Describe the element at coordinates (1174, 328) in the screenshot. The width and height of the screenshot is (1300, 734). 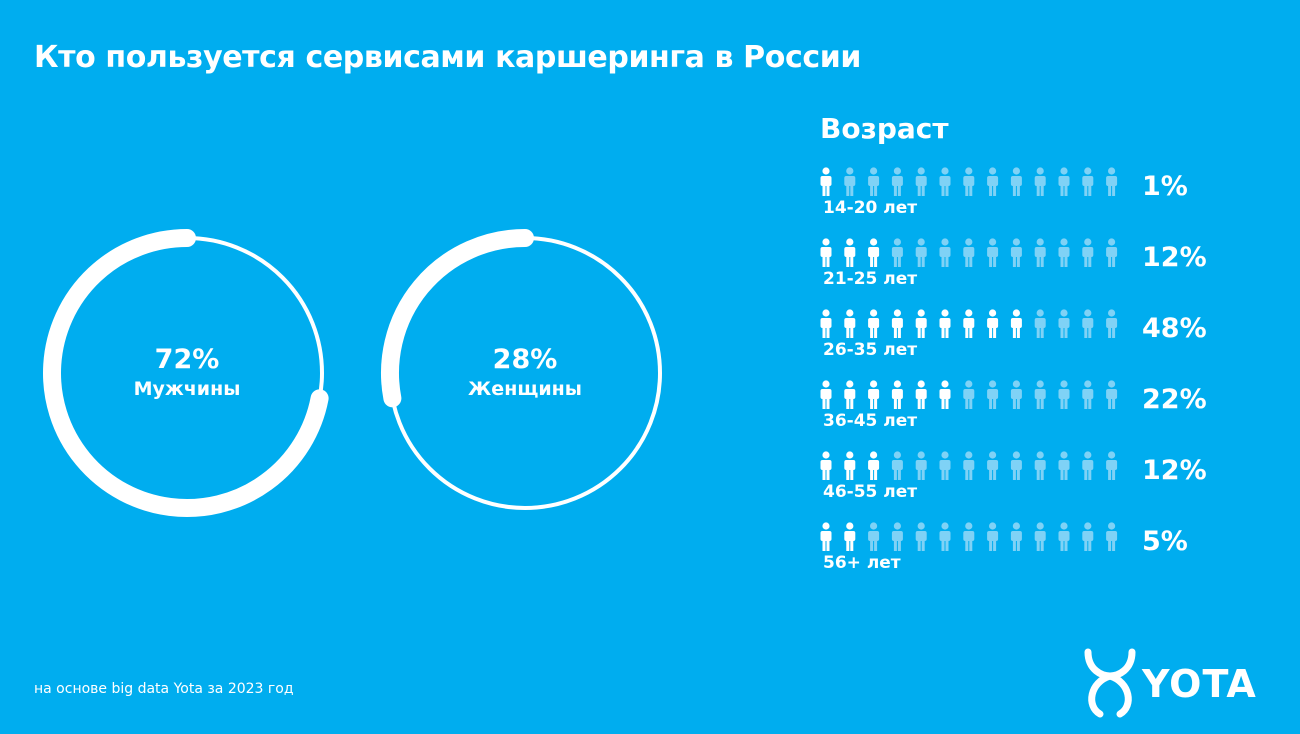
I see `age-percent: 48%` at that location.